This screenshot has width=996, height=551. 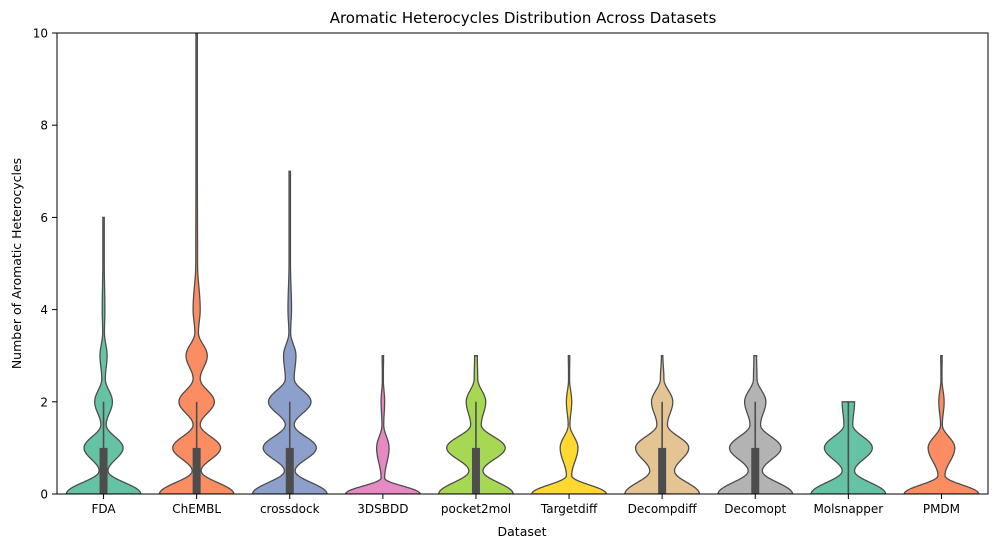 I want to click on violin-body-3dsbdd, so click(x=382, y=424).